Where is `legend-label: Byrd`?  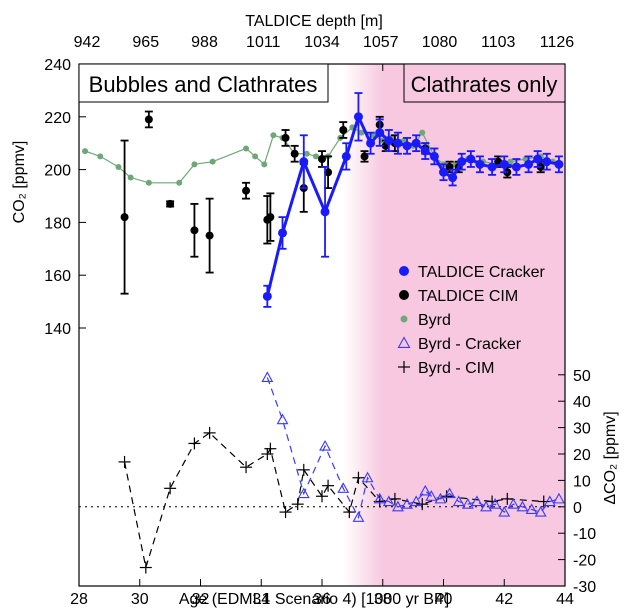 legend-label: Byrd is located at coordinates (434, 320).